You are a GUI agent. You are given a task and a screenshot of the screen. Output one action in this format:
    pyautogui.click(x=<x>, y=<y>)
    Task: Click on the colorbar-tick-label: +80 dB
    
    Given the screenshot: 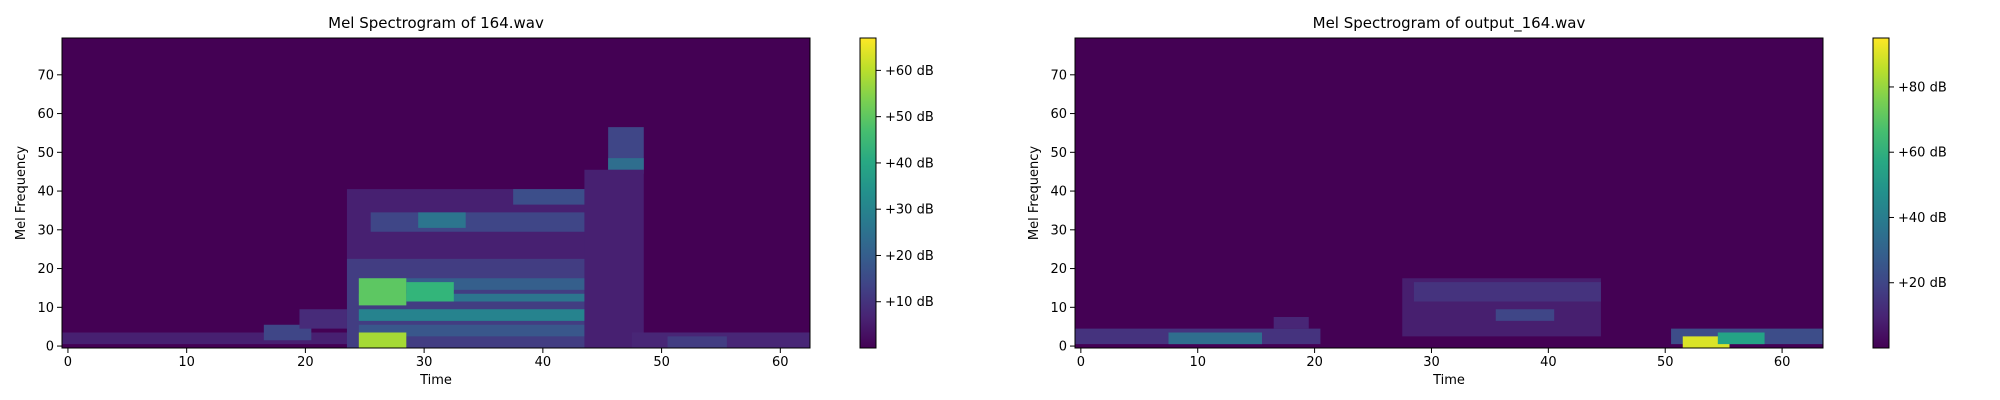 What is the action you would take?
    pyautogui.click(x=1922, y=87)
    